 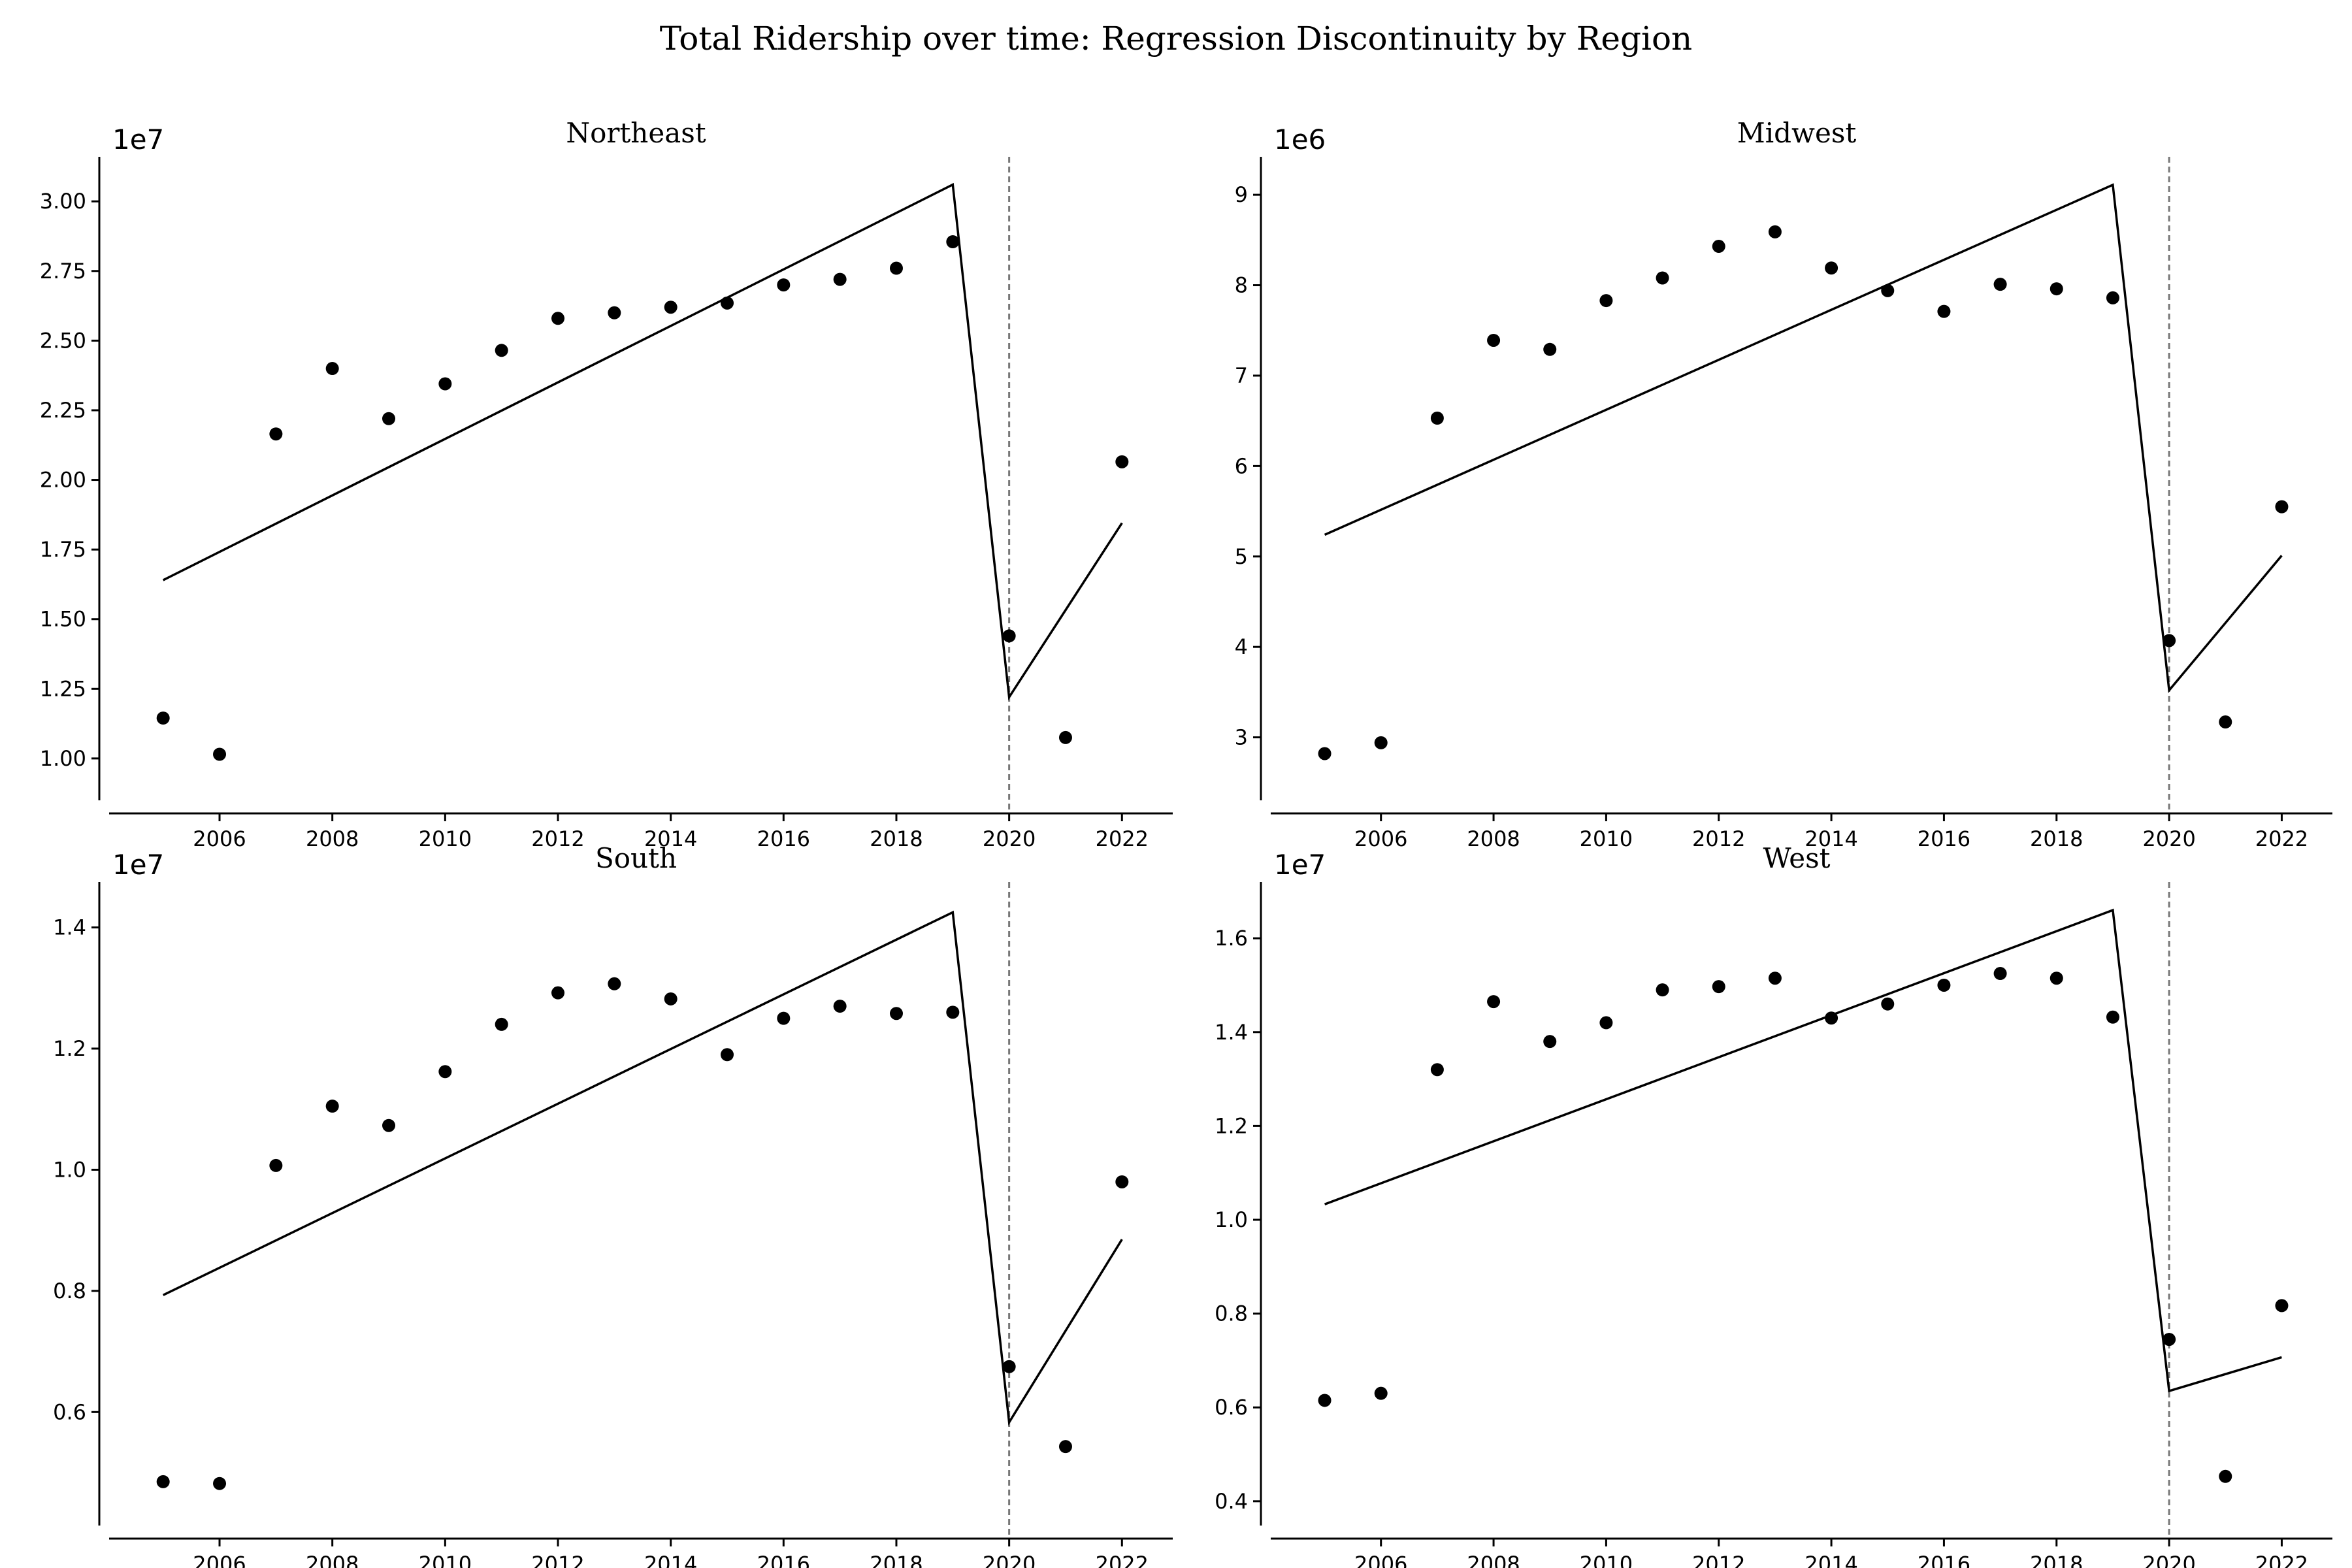 I want to click on y-tick-label-northeast: 2.75, so click(x=63, y=271).